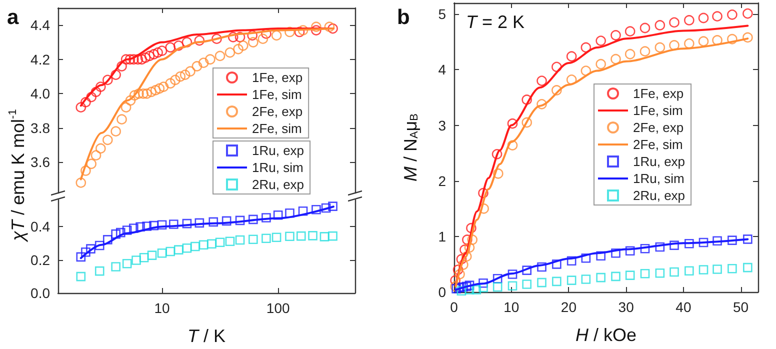 The width and height of the screenshot is (776, 349). I want to click on y-tick-label: 0, so click(442, 292).